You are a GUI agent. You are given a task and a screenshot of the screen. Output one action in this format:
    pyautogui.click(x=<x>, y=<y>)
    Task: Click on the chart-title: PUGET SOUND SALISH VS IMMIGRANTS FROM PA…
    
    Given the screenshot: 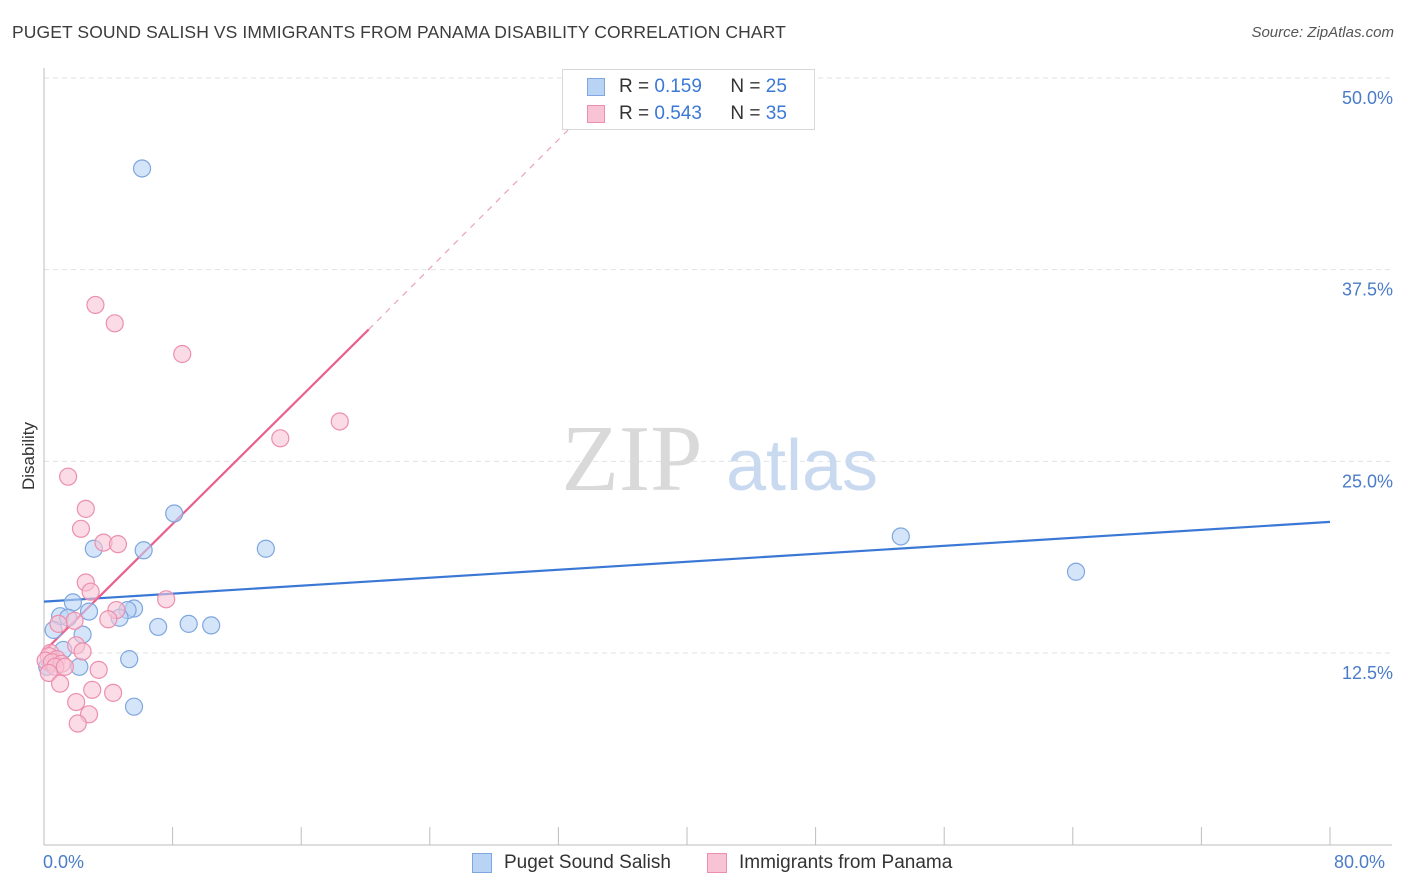 What is the action you would take?
    pyautogui.click(x=399, y=32)
    